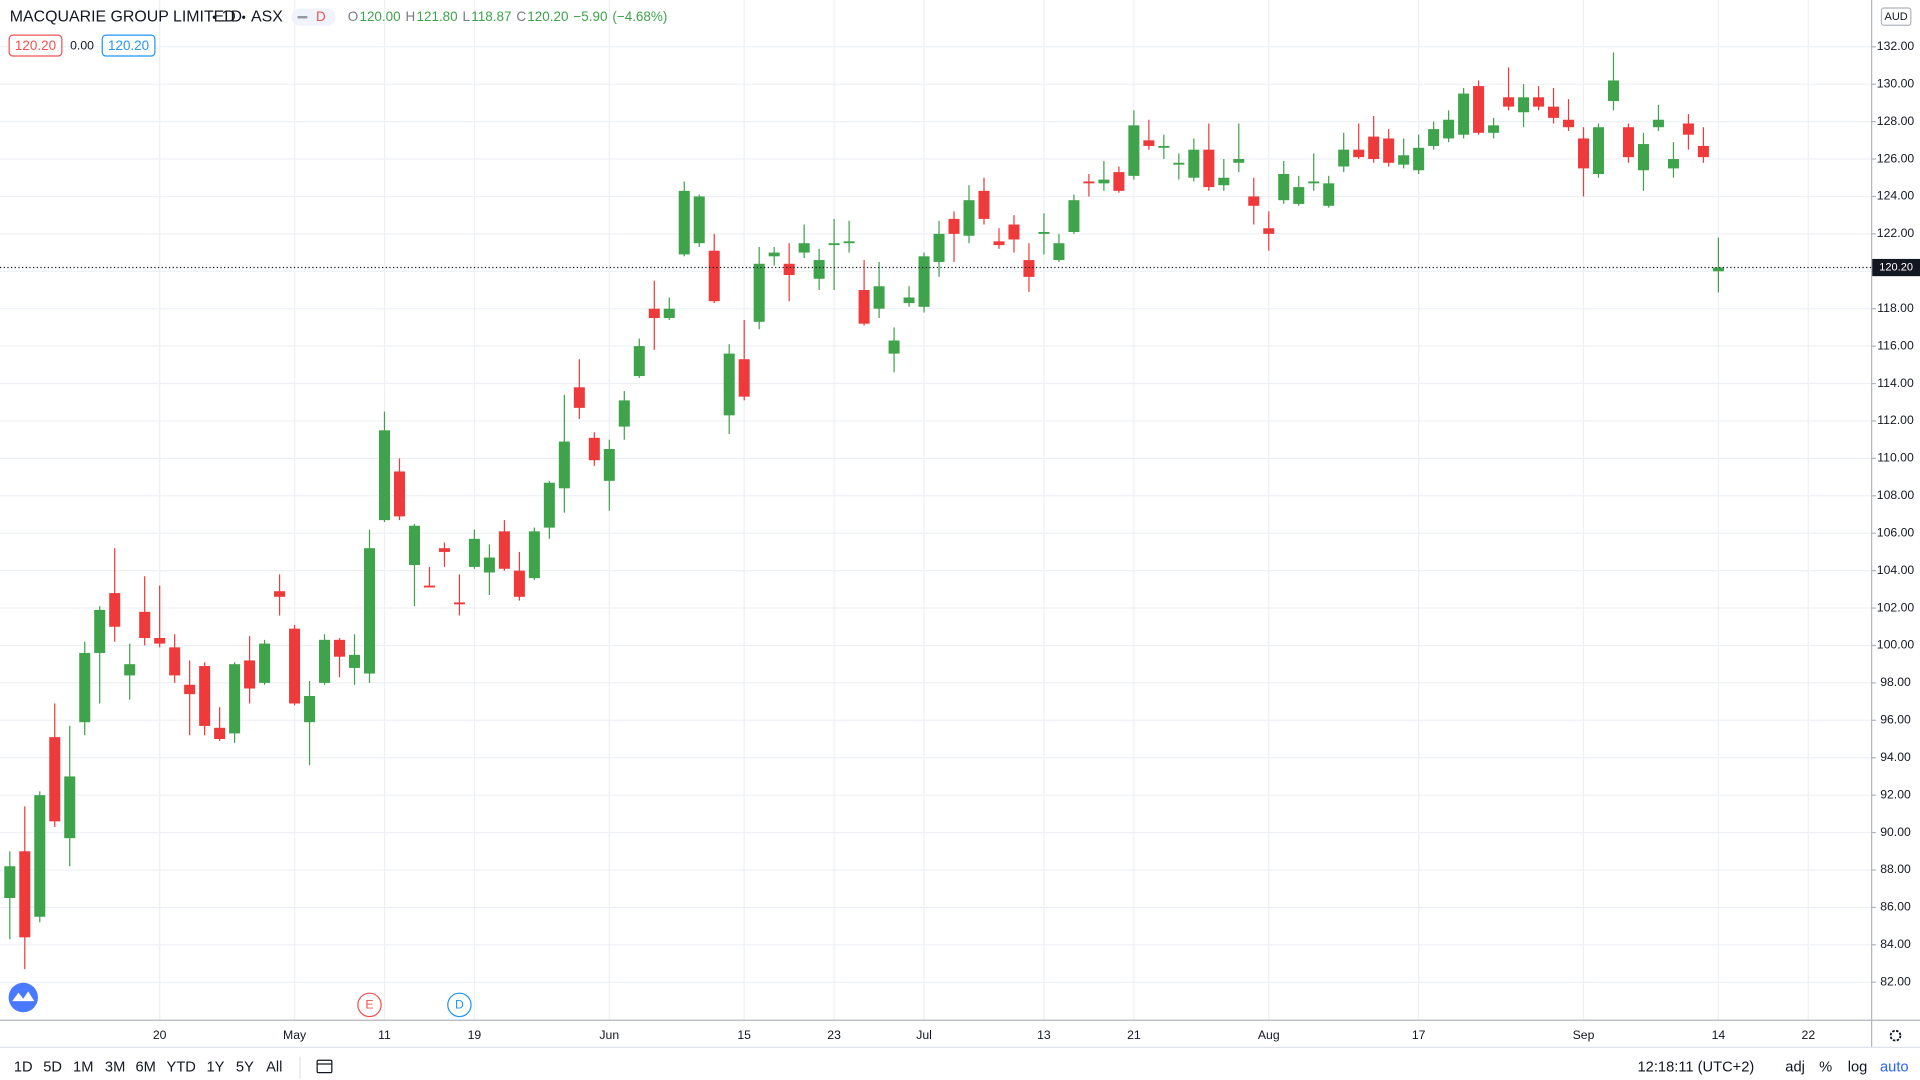  What do you see at coordinates (1895, 458) in the screenshot?
I see `y-tick-label: 110.00` at bounding box center [1895, 458].